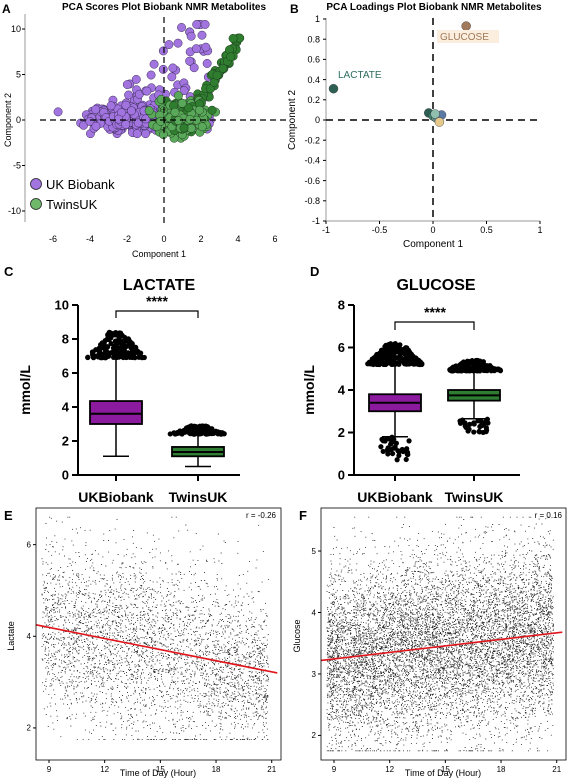 The height and width of the screenshot is (783, 569). I want to click on y-tick-label: -0.2, so click(312, 140).